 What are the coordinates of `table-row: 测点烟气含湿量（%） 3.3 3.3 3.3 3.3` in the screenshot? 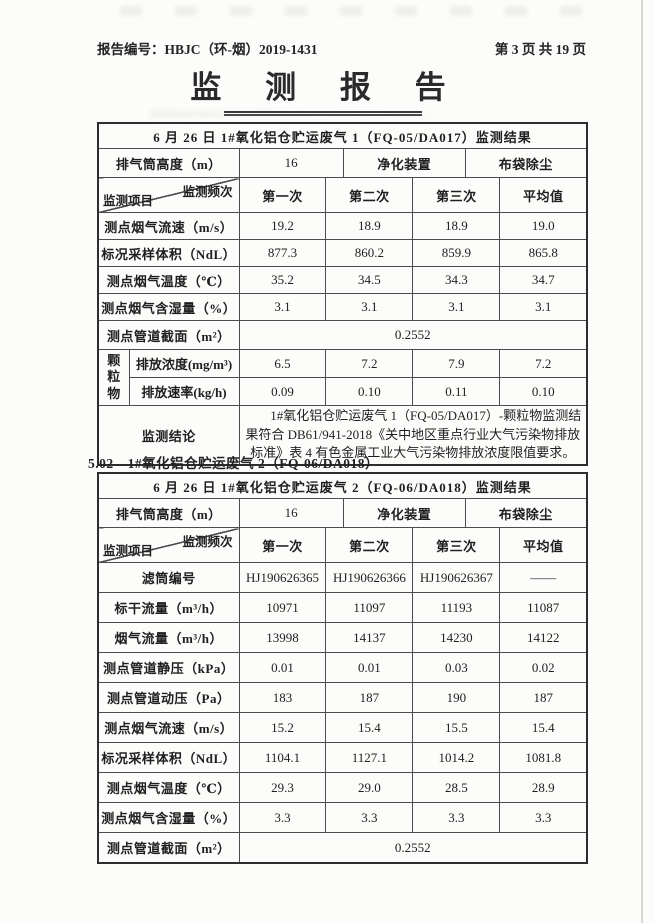 It's located at (342, 817).